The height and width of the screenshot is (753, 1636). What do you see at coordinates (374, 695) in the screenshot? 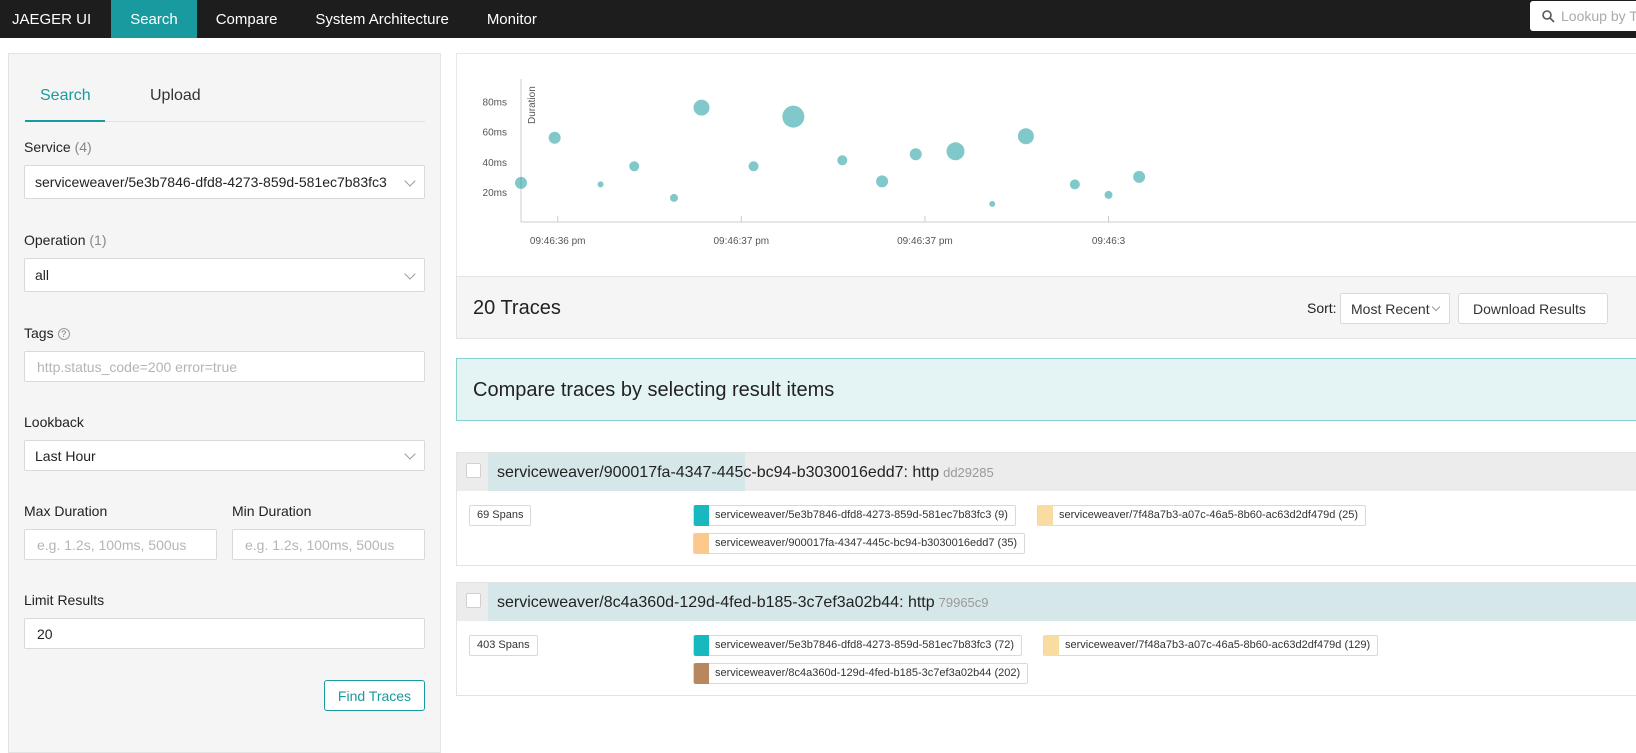
I see `find-traces-button: Find Traces` at bounding box center [374, 695].